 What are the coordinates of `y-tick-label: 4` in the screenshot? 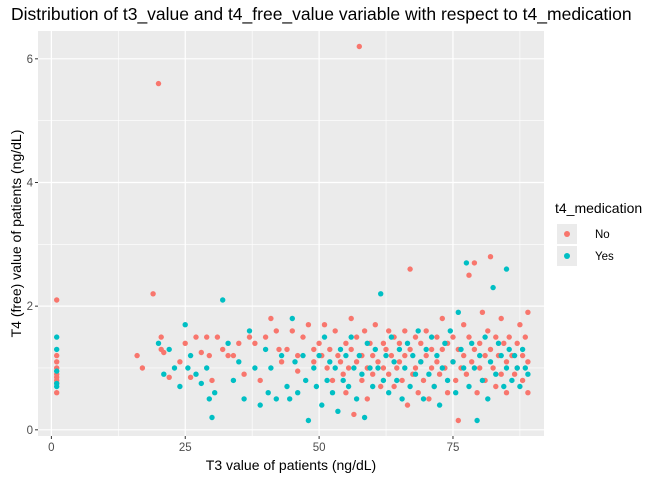 It's located at (30, 183).